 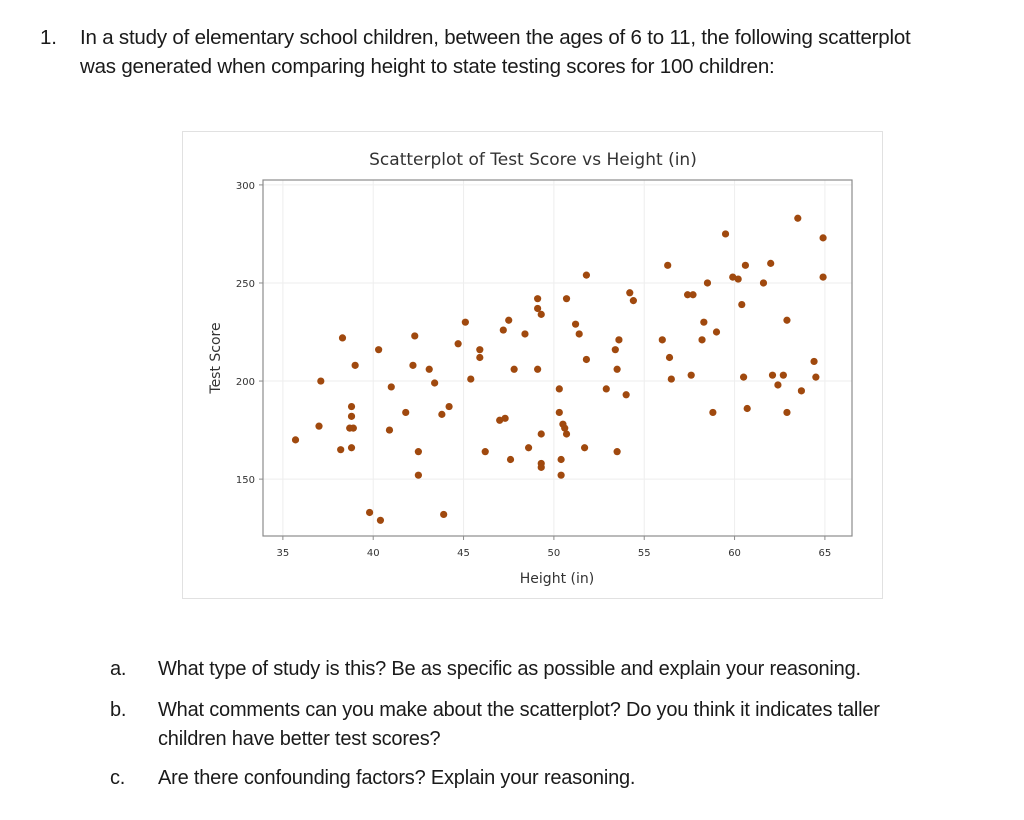 What do you see at coordinates (245, 284) in the screenshot?
I see `y-tick-label: 250` at bounding box center [245, 284].